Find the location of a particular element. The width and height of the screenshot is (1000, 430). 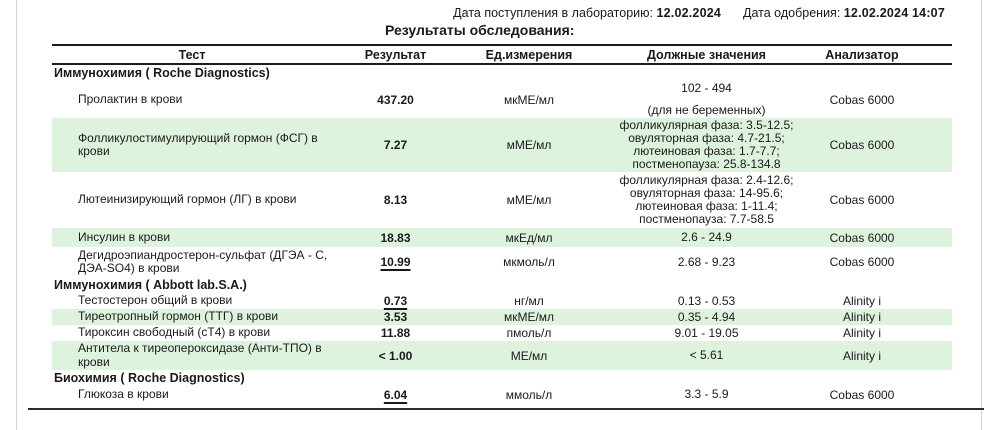

test-name-cell: Инсулин в крови is located at coordinates (124, 236).